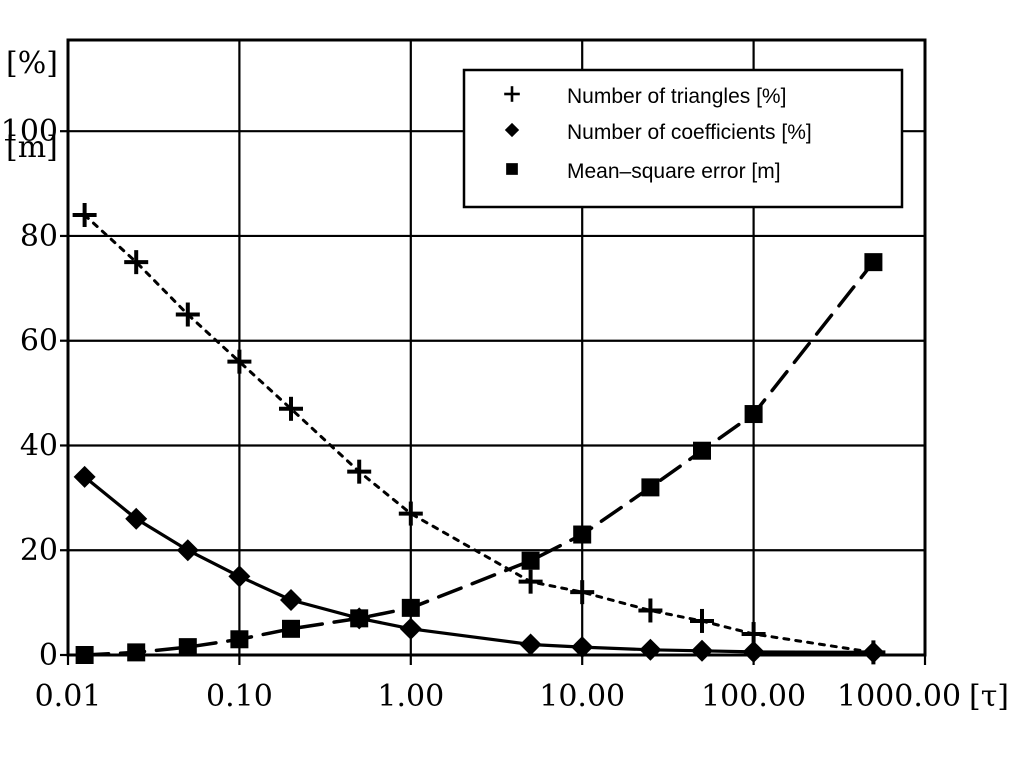 Image resolution: width=1024 pixels, height=768 pixels. What do you see at coordinates (39, 550) in the screenshot?
I see `y-tick-label: 20` at bounding box center [39, 550].